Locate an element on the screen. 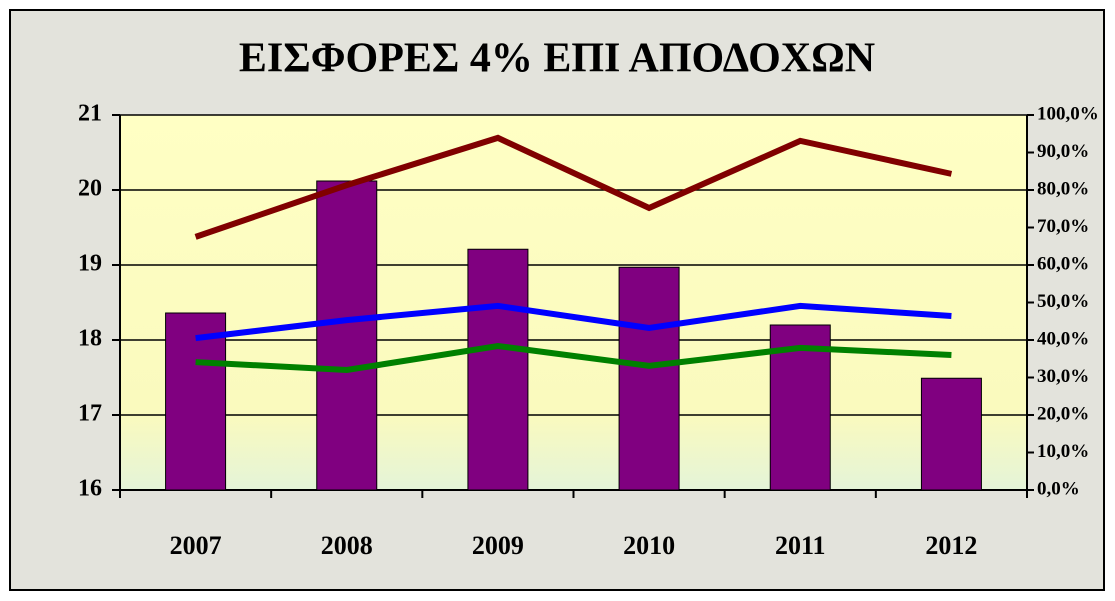 The width and height of the screenshot is (1115, 601). chart-title: ΕΙΣΦΟΡΕΣ 4% ΕΠΙ ΑΠΟΔΟΧΩΝ is located at coordinates (557, 59).